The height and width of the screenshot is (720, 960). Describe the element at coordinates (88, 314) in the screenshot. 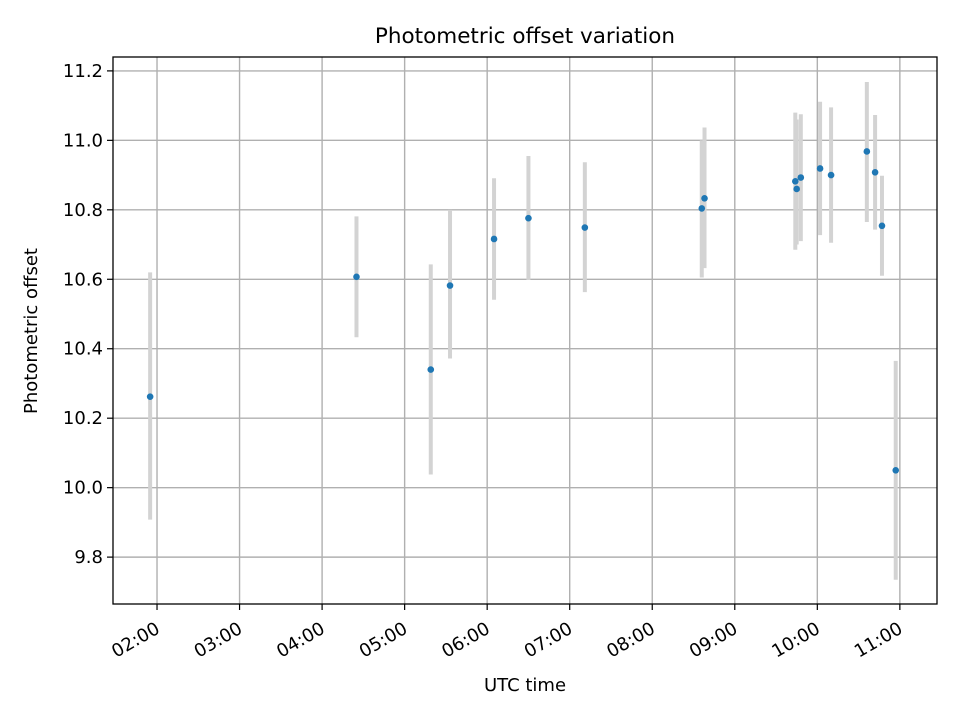

I see `y-axis: 9.8 10.0 10.2 10.4 10.6 10.8 11.0 11.2` at that location.